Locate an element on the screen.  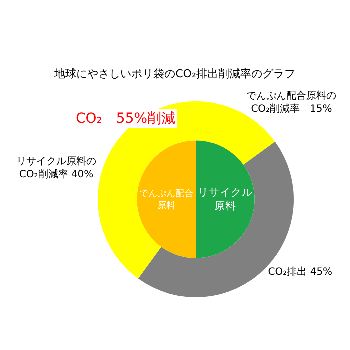
chart-title: 地球にやさしいポリ袋のCO₂排出削減率のグラフ is located at coordinates (175, 74).